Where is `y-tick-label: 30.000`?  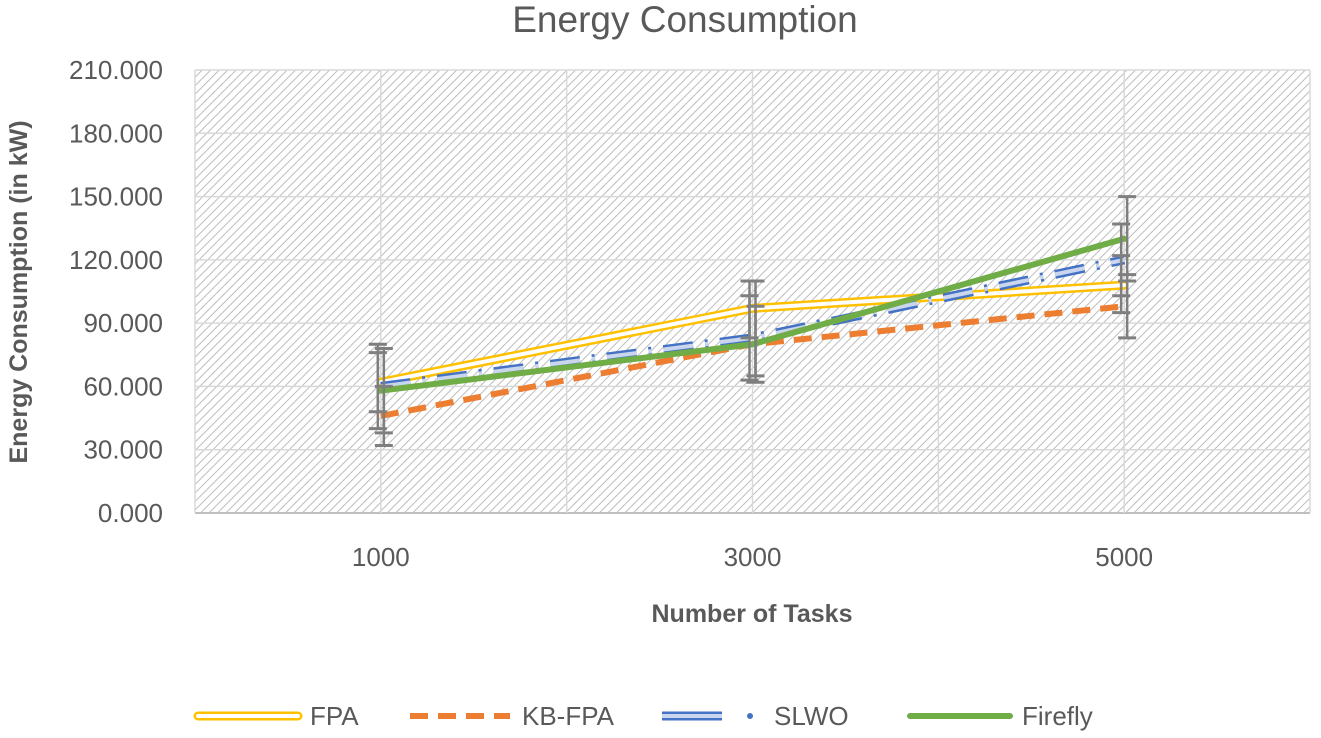
y-tick-label: 30.000 is located at coordinates (123, 450).